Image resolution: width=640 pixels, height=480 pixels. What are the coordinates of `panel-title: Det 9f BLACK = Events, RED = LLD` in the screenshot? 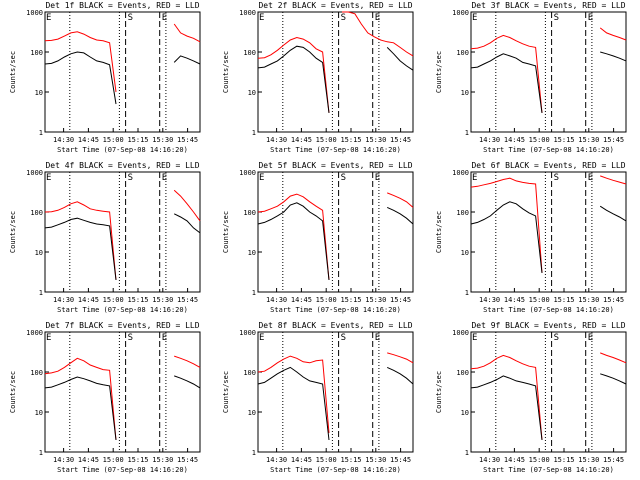 It's located at (548, 325).